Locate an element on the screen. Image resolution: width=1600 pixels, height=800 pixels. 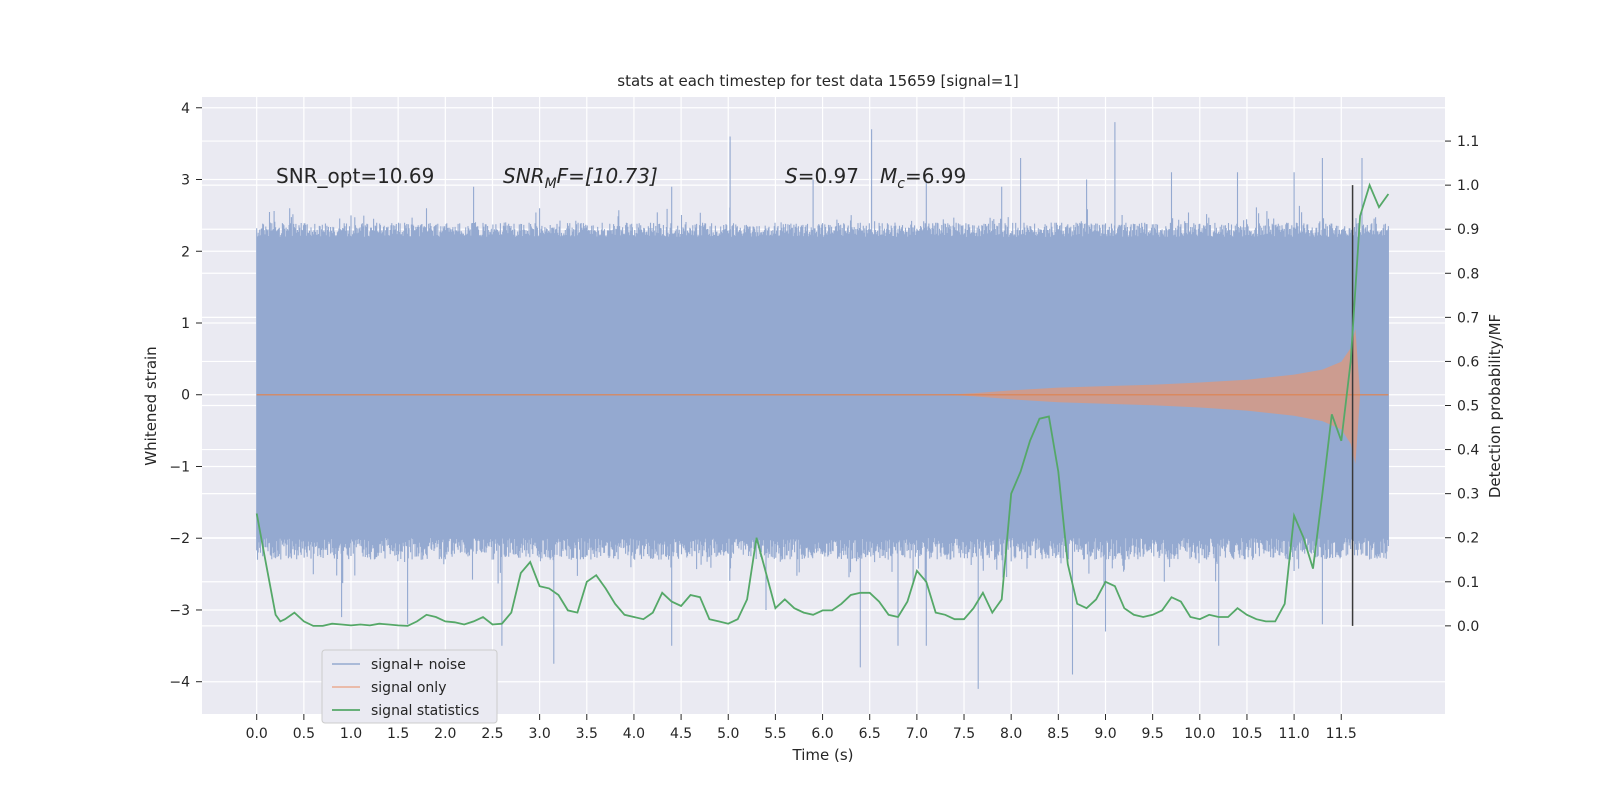
y2-axis-label: Detection probability/MF is located at coordinates (1495, 406).